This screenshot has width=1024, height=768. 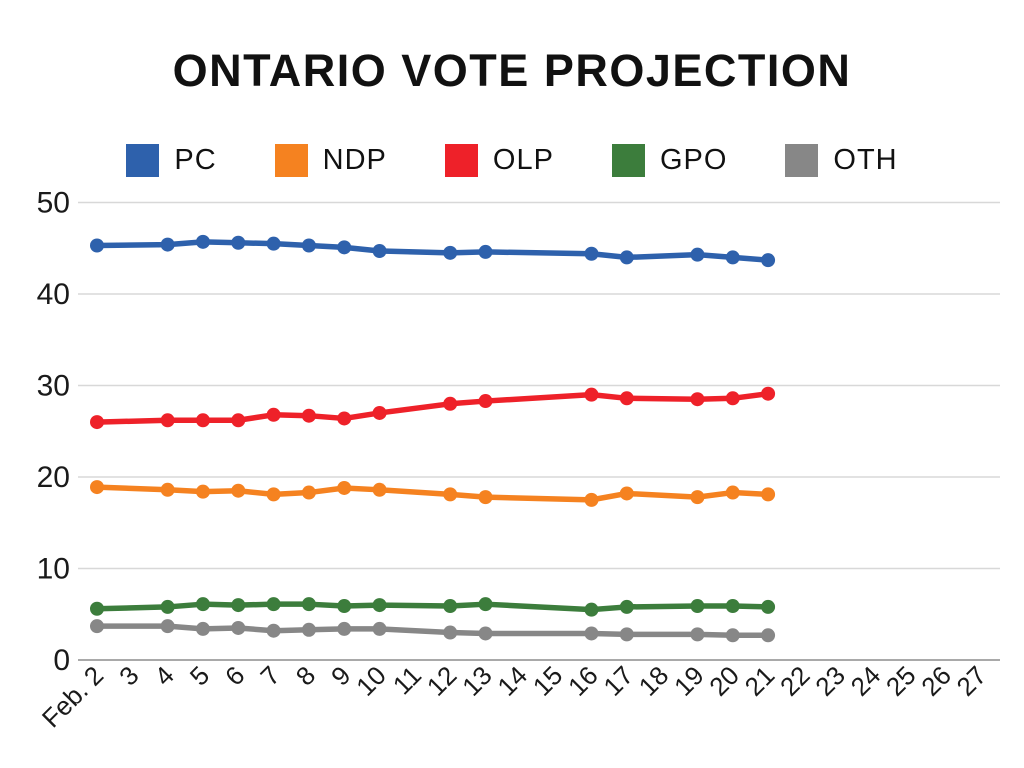 What do you see at coordinates (72, 696) in the screenshot?
I see `x-tick-label: Feb. 2` at bounding box center [72, 696].